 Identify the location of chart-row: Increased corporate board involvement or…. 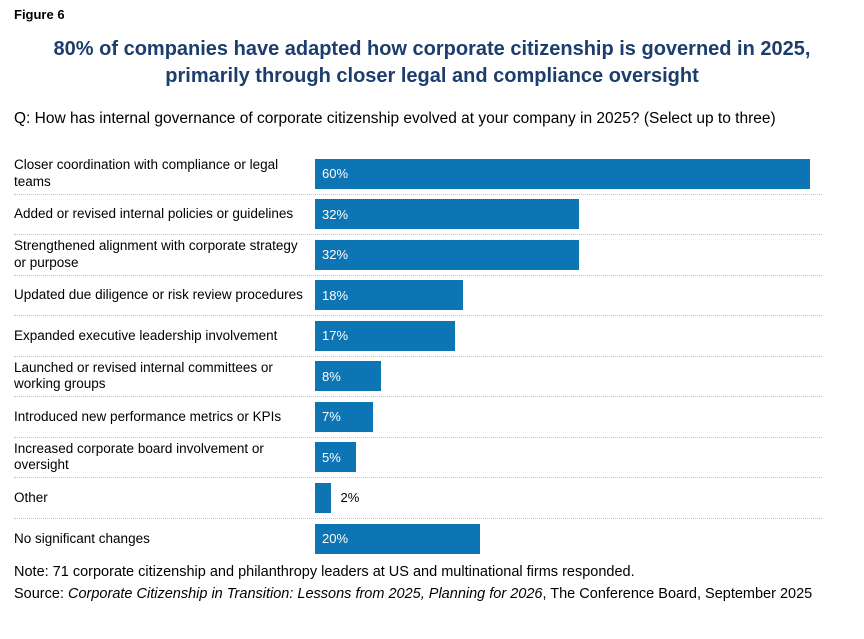
(418, 458).